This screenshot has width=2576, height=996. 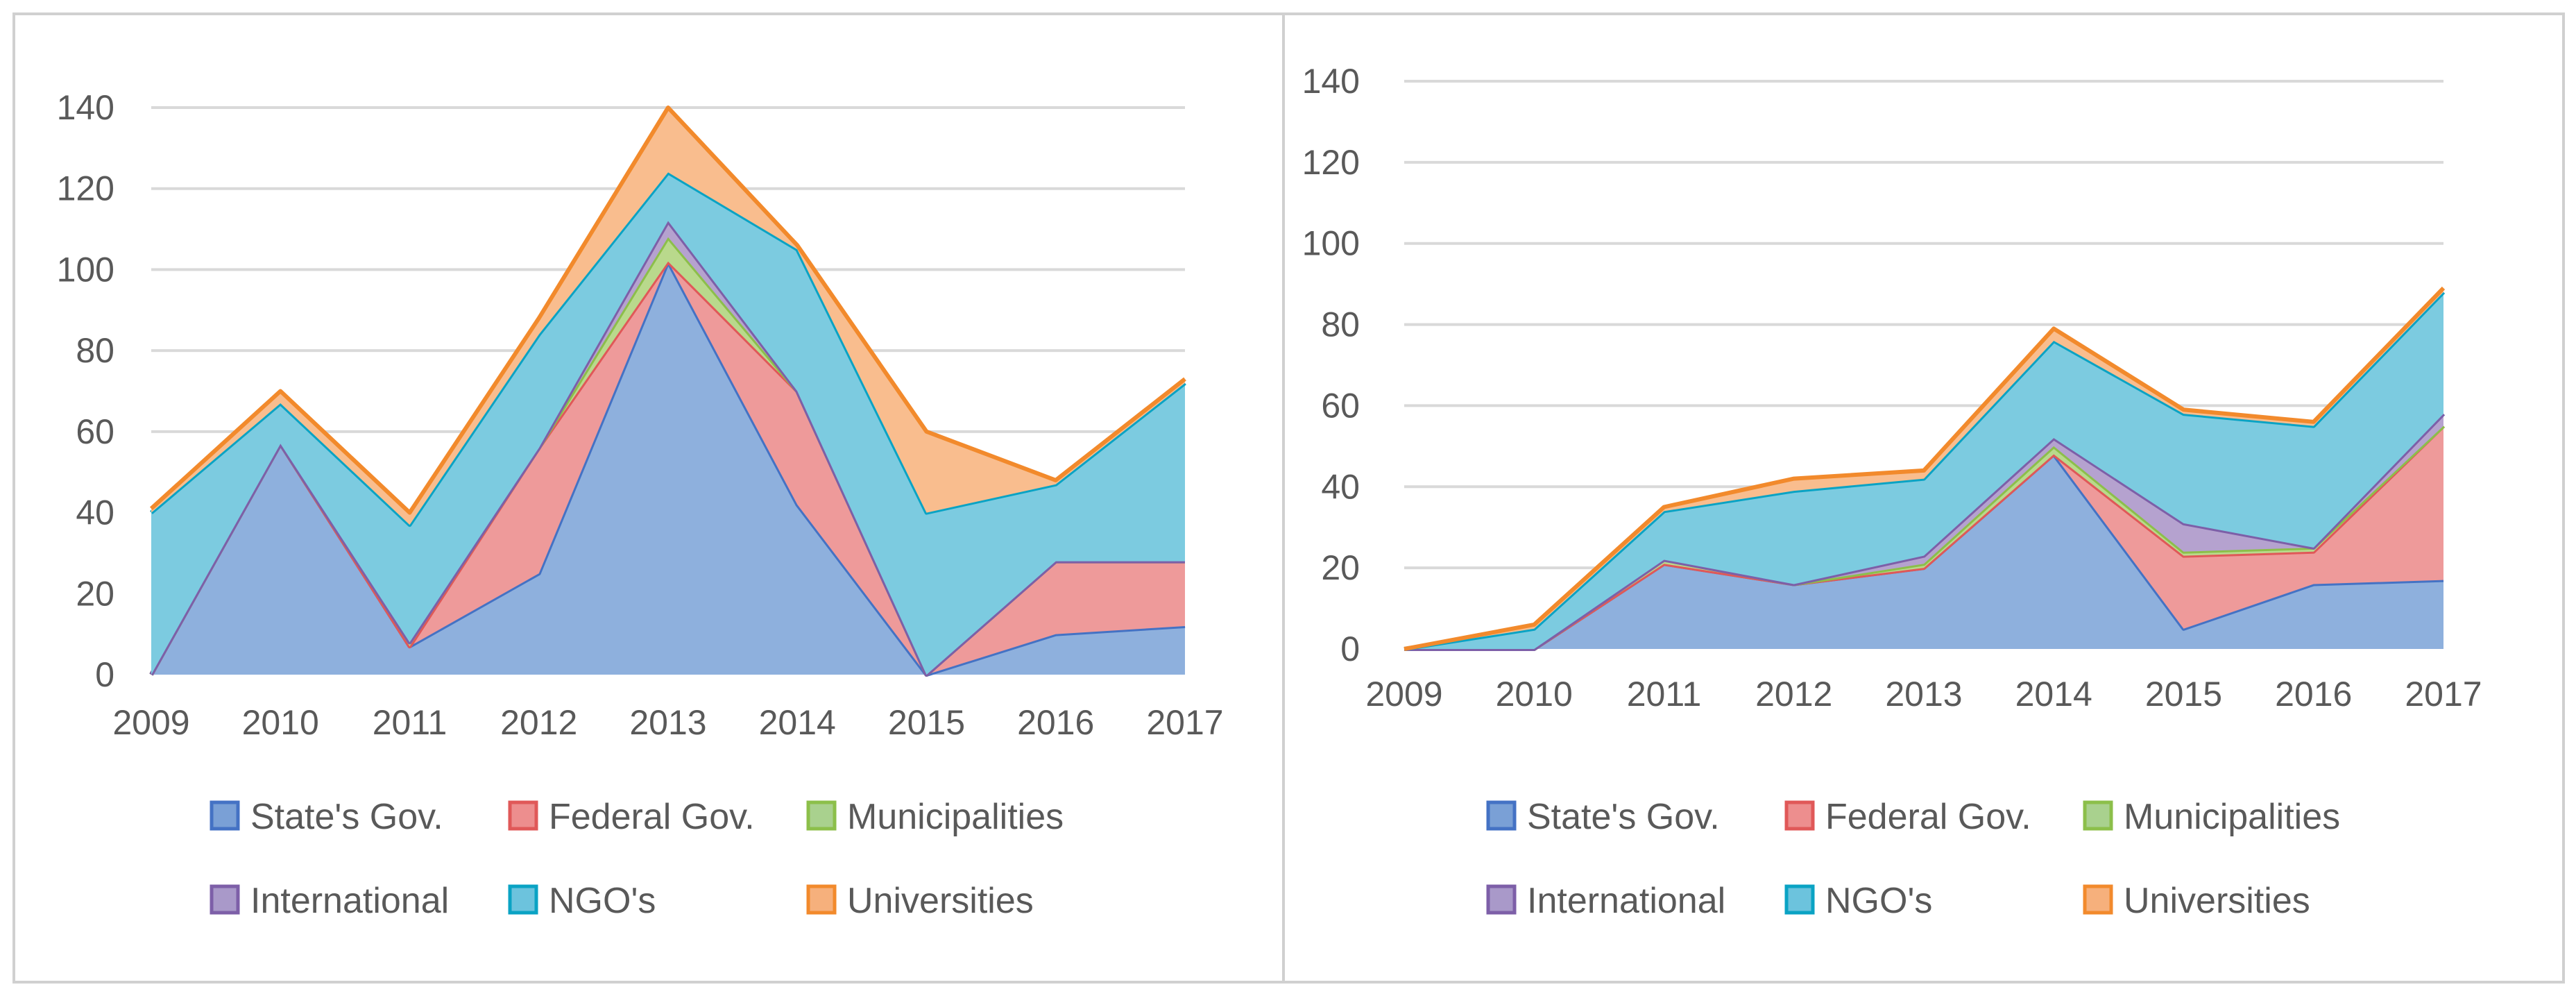 I want to click on area-federal-gov, so click(x=1923, y=537).